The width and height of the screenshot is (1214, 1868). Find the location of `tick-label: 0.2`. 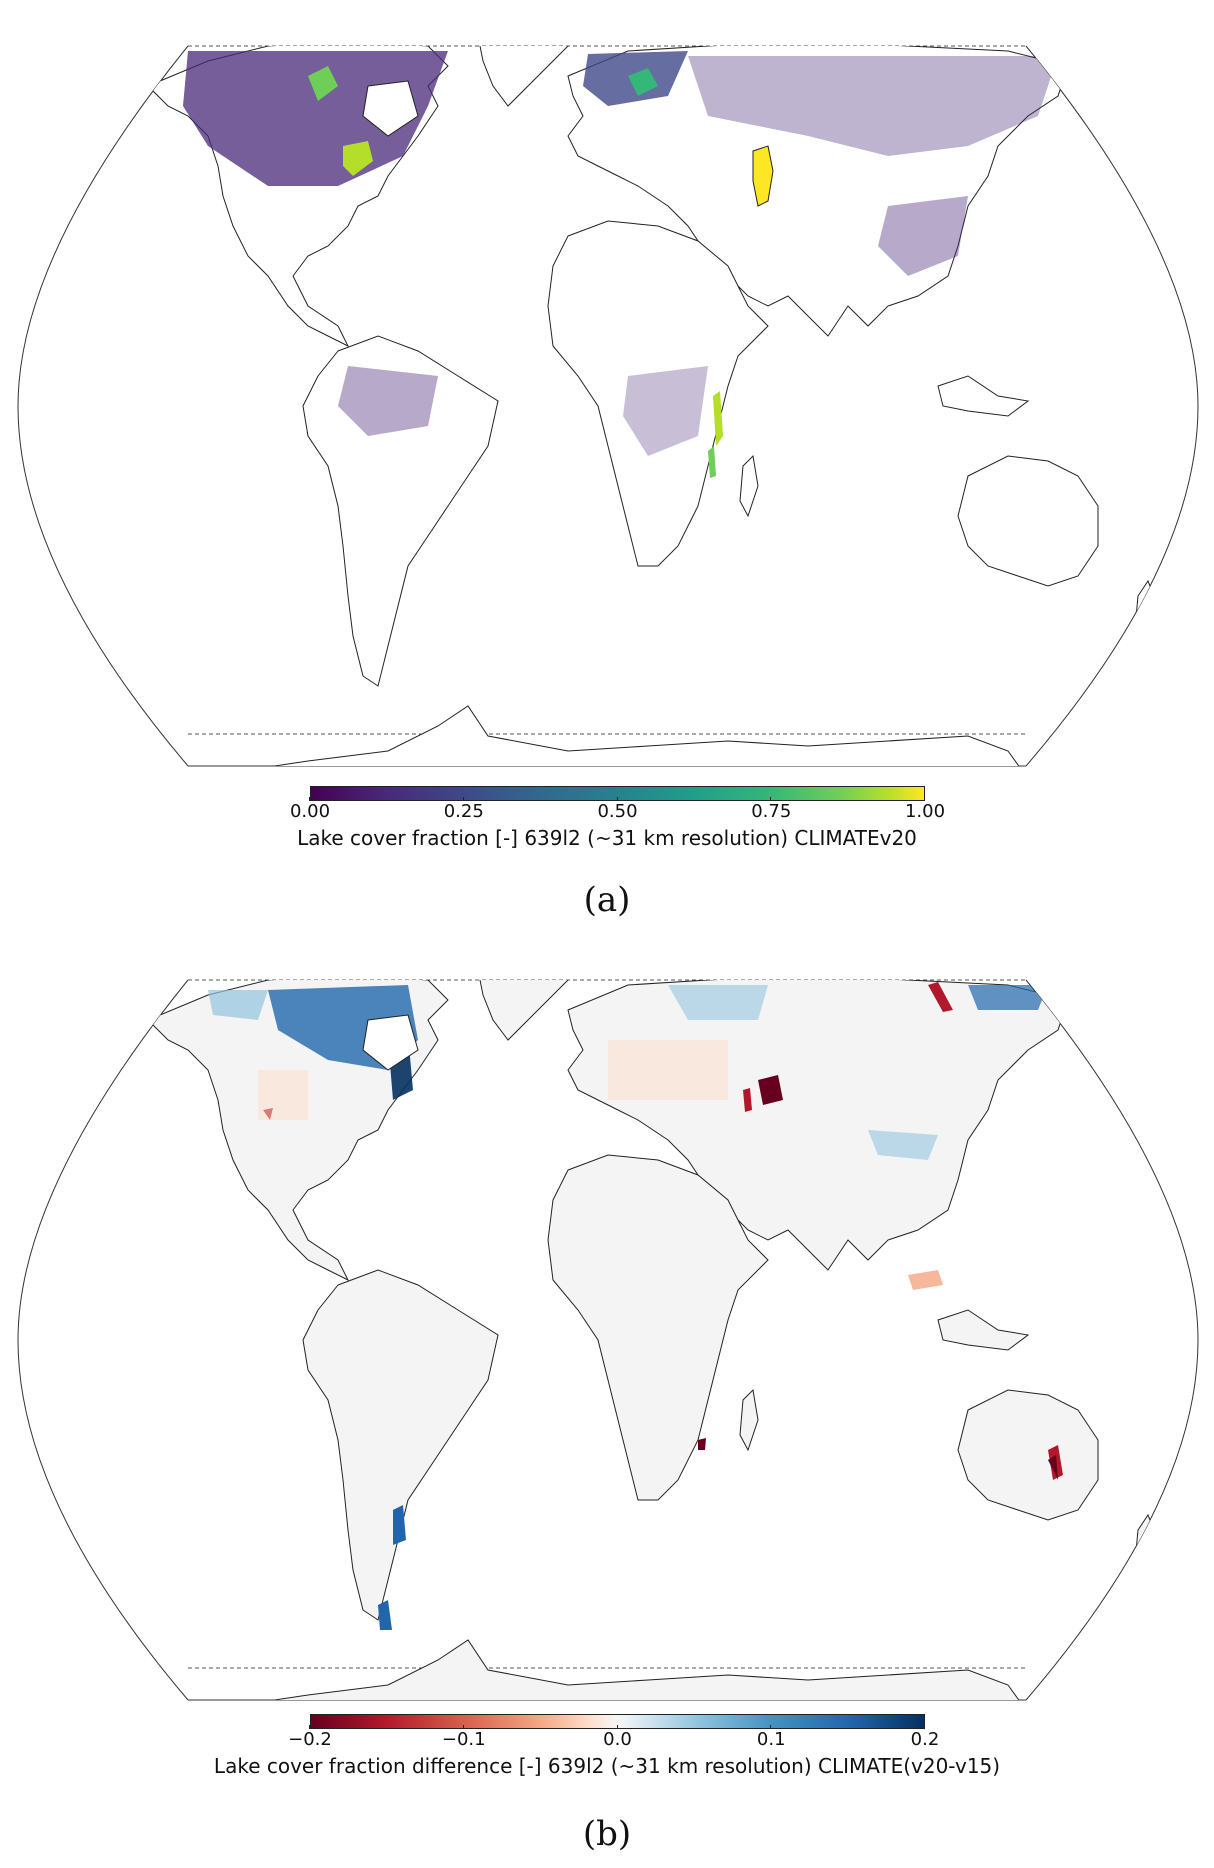

tick-label: 0.2 is located at coordinates (925, 1738).